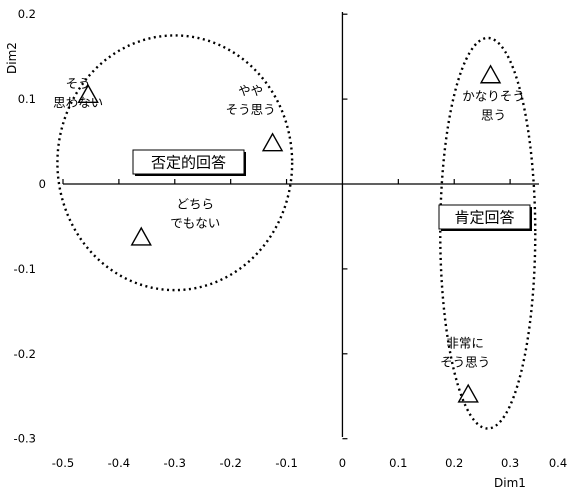 Image resolution: width=572 pixels, height=492 pixels. I want to click on group-label-box-positive, so click(484, 217).